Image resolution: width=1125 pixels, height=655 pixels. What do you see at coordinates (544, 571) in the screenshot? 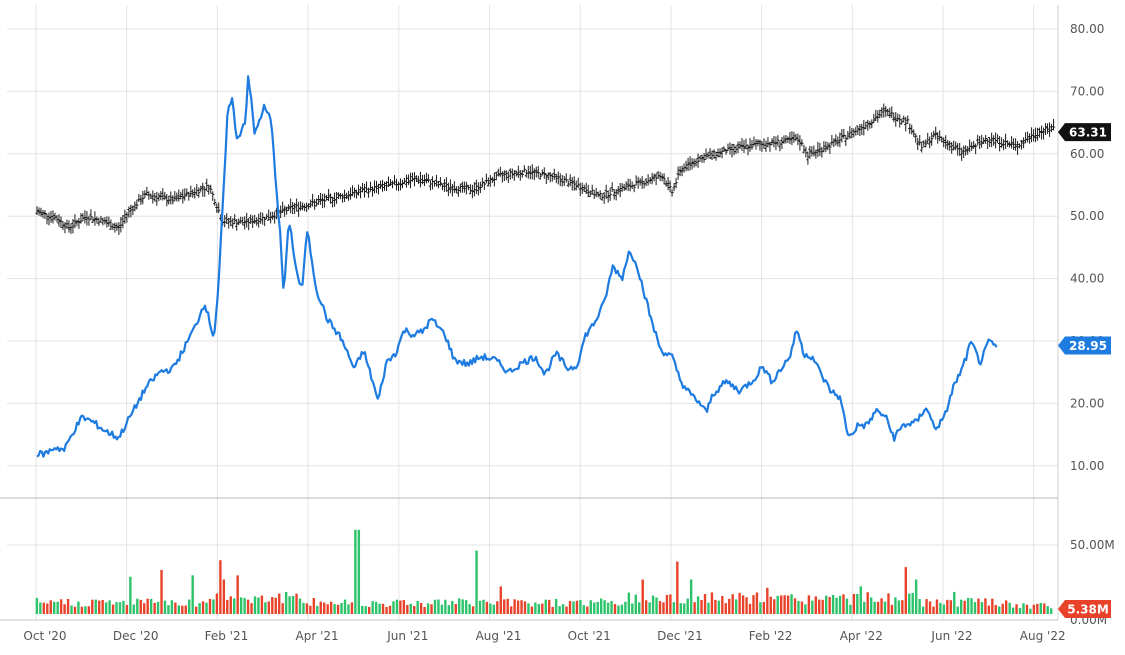
I see `volume-bars` at bounding box center [544, 571].